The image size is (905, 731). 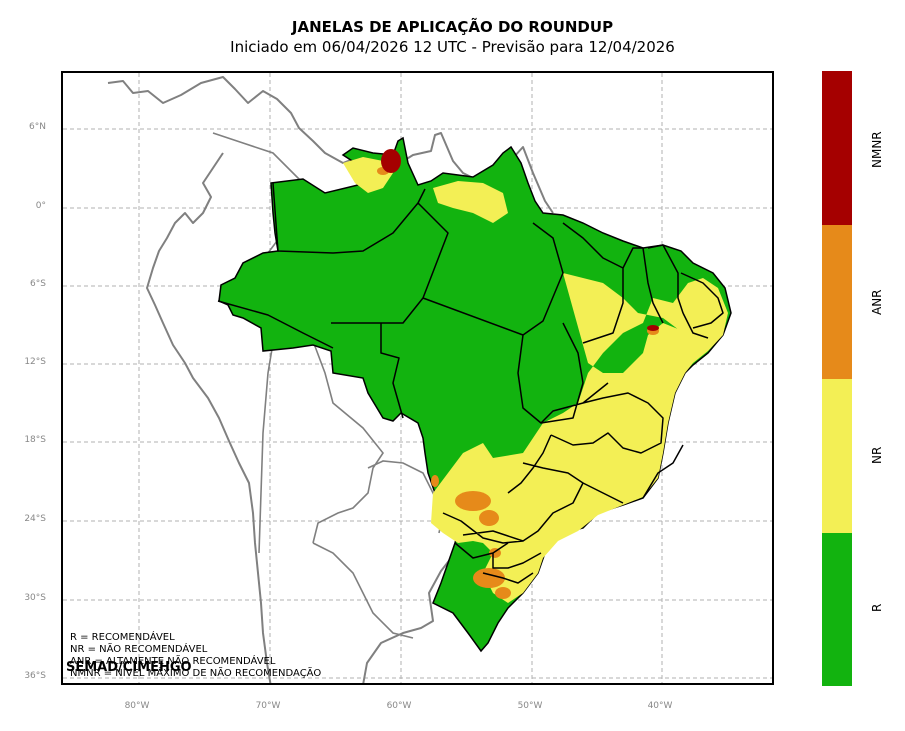 What do you see at coordinates (837, 148) in the screenshot?
I see `colorbar-nmnr-swatch` at bounding box center [837, 148].